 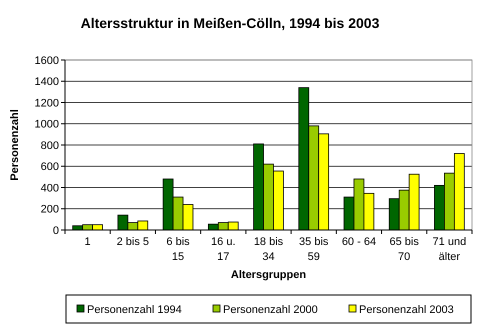 What do you see at coordinates (133, 242) in the screenshot?
I see `x-tick-label: 2 bis 5` at bounding box center [133, 242].